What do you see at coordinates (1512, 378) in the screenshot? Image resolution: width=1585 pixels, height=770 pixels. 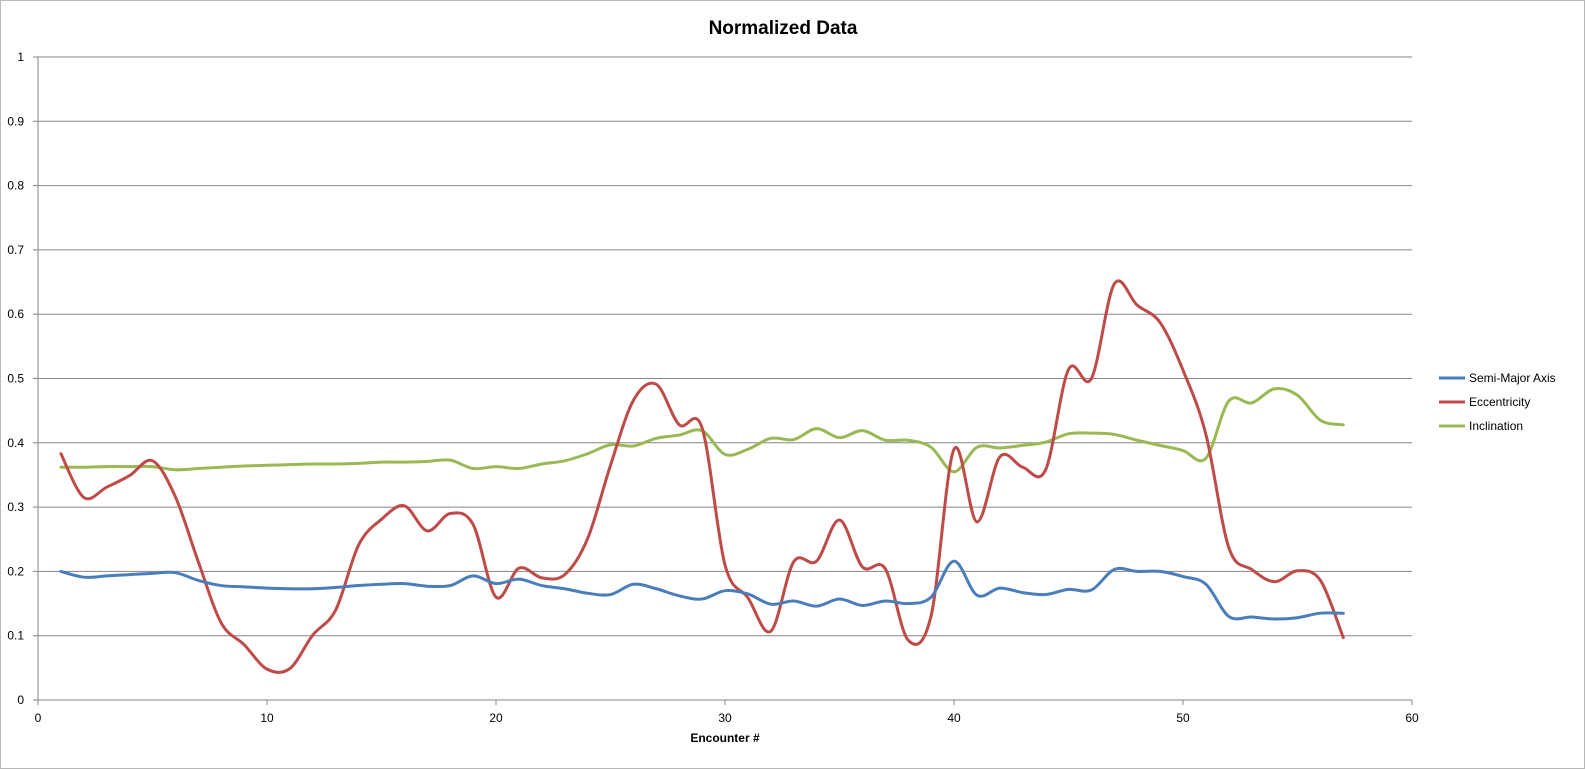 I see `legend-label: Semi-Major Axis` at bounding box center [1512, 378].